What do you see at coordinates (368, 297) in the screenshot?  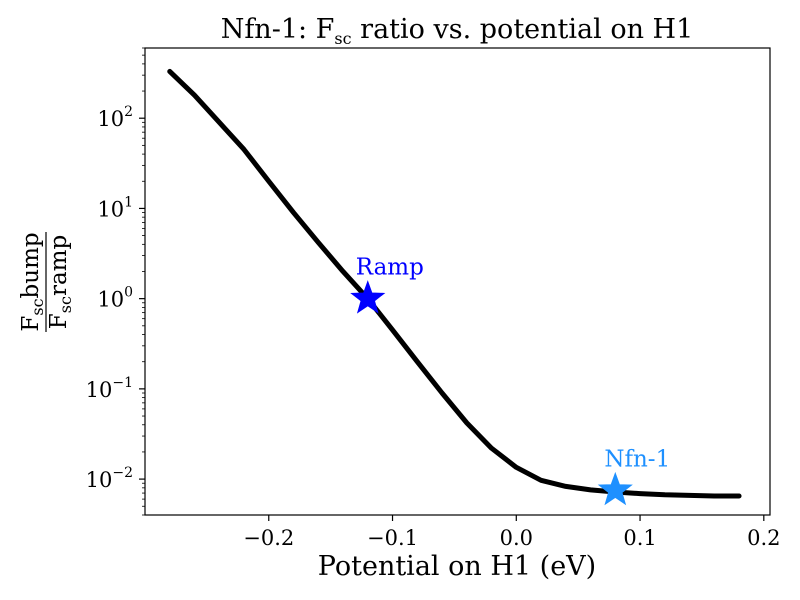 I see `marker-ramp-star` at bounding box center [368, 297].